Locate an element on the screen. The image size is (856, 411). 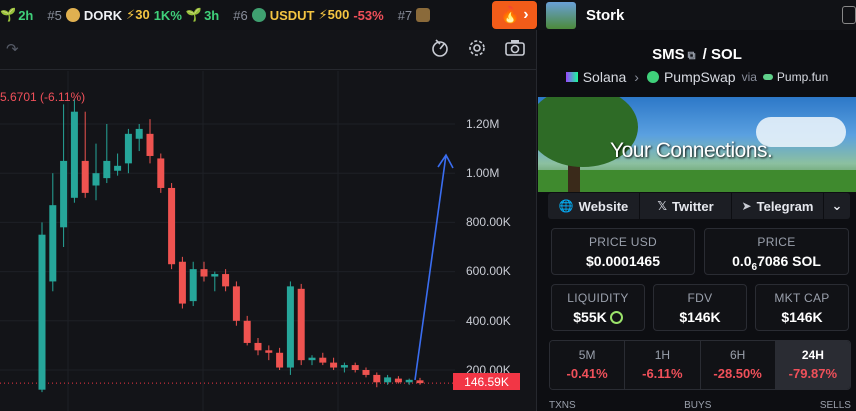
tab-6h: 6H -28.50% is located at coordinates (738, 365).